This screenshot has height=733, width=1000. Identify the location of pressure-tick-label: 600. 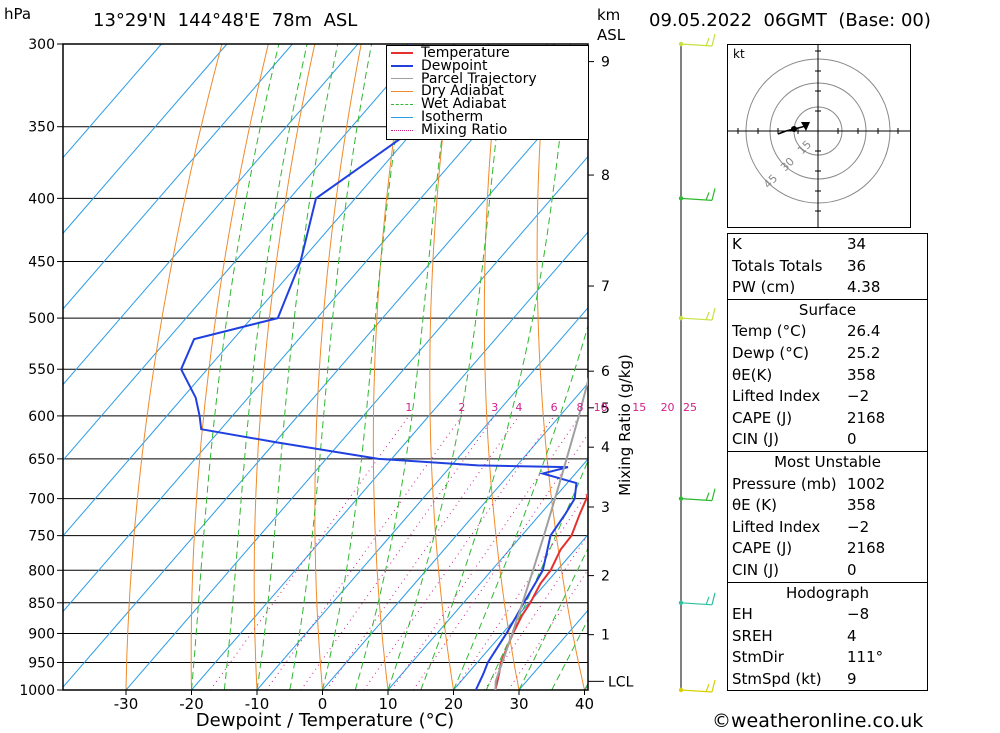
(41, 417).